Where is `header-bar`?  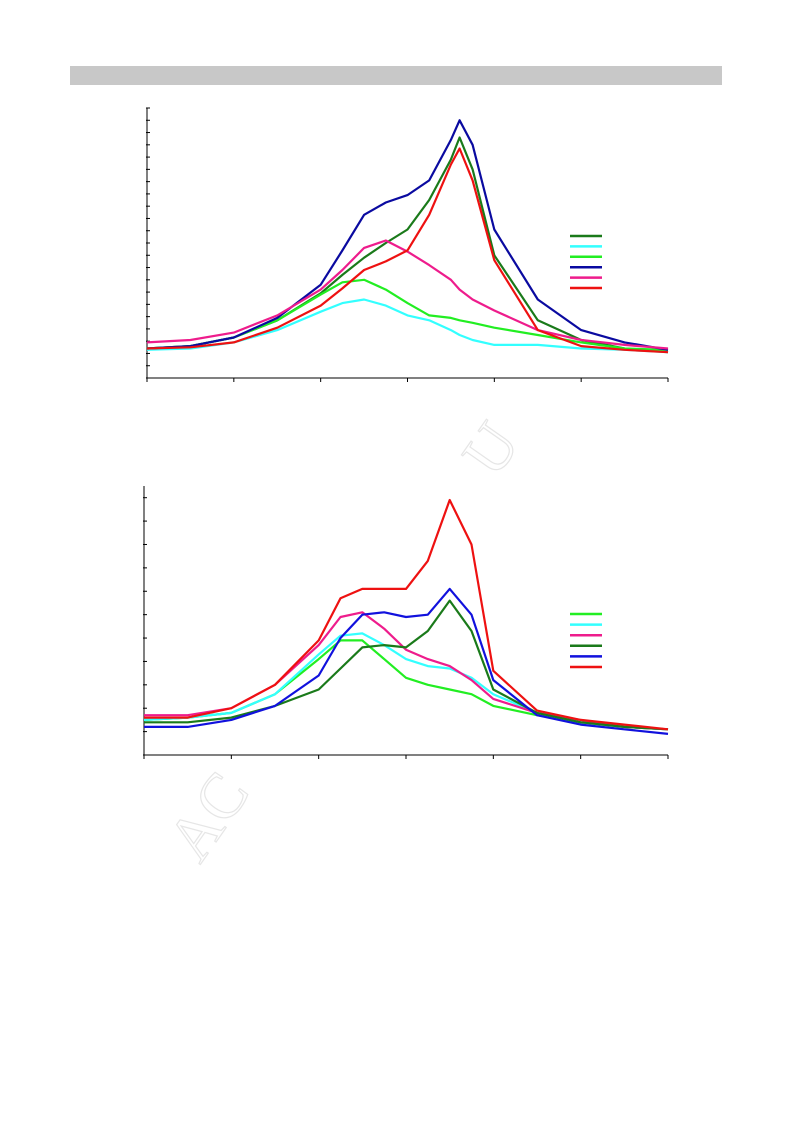 header-bar is located at coordinates (396, 75).